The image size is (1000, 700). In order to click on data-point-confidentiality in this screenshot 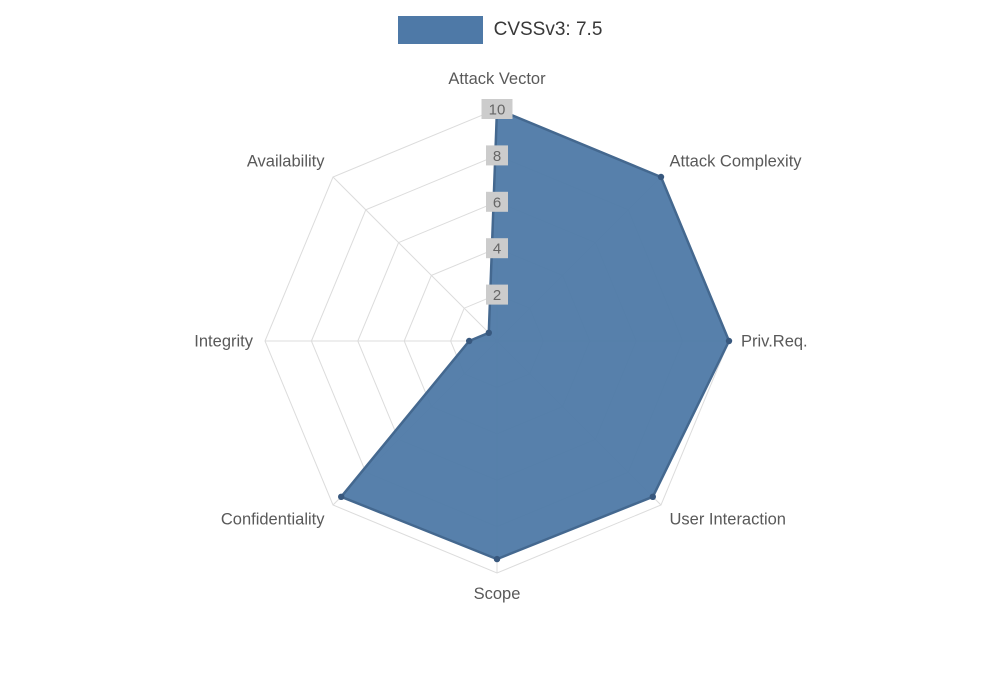, I will do `click(341, 496)`.